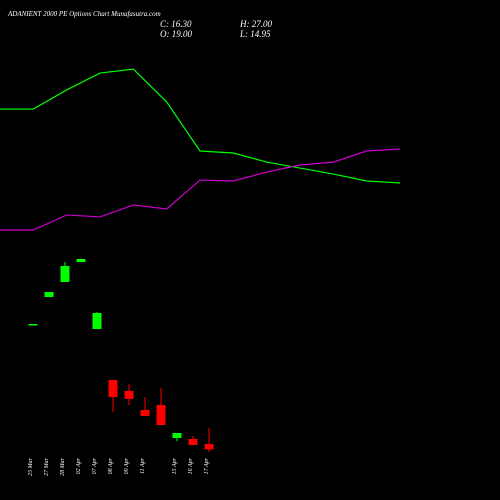 The width and height of the screenshot is (500, 500). Describe the element at coordinates (95, 465) in the screenshot. I see `x-tick-label: 07 Apr` at that location.